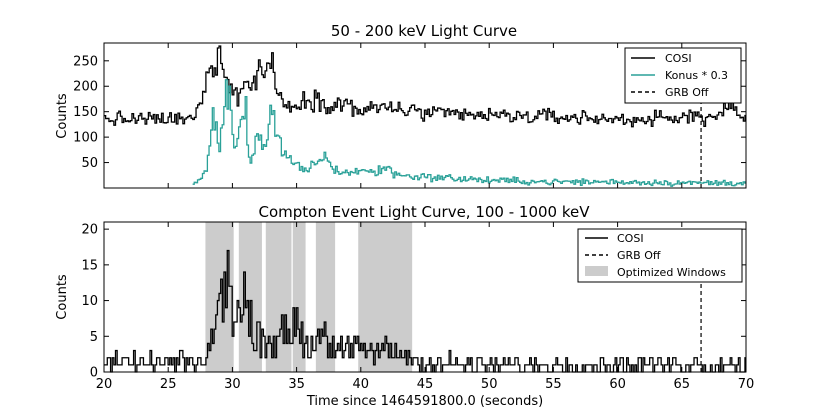 The width and height of the screenshot is (830, 415). Describe the element at coordinates (94, 337) in the screenshot. I see `bottom-ytick-label-5: 5` at that location.